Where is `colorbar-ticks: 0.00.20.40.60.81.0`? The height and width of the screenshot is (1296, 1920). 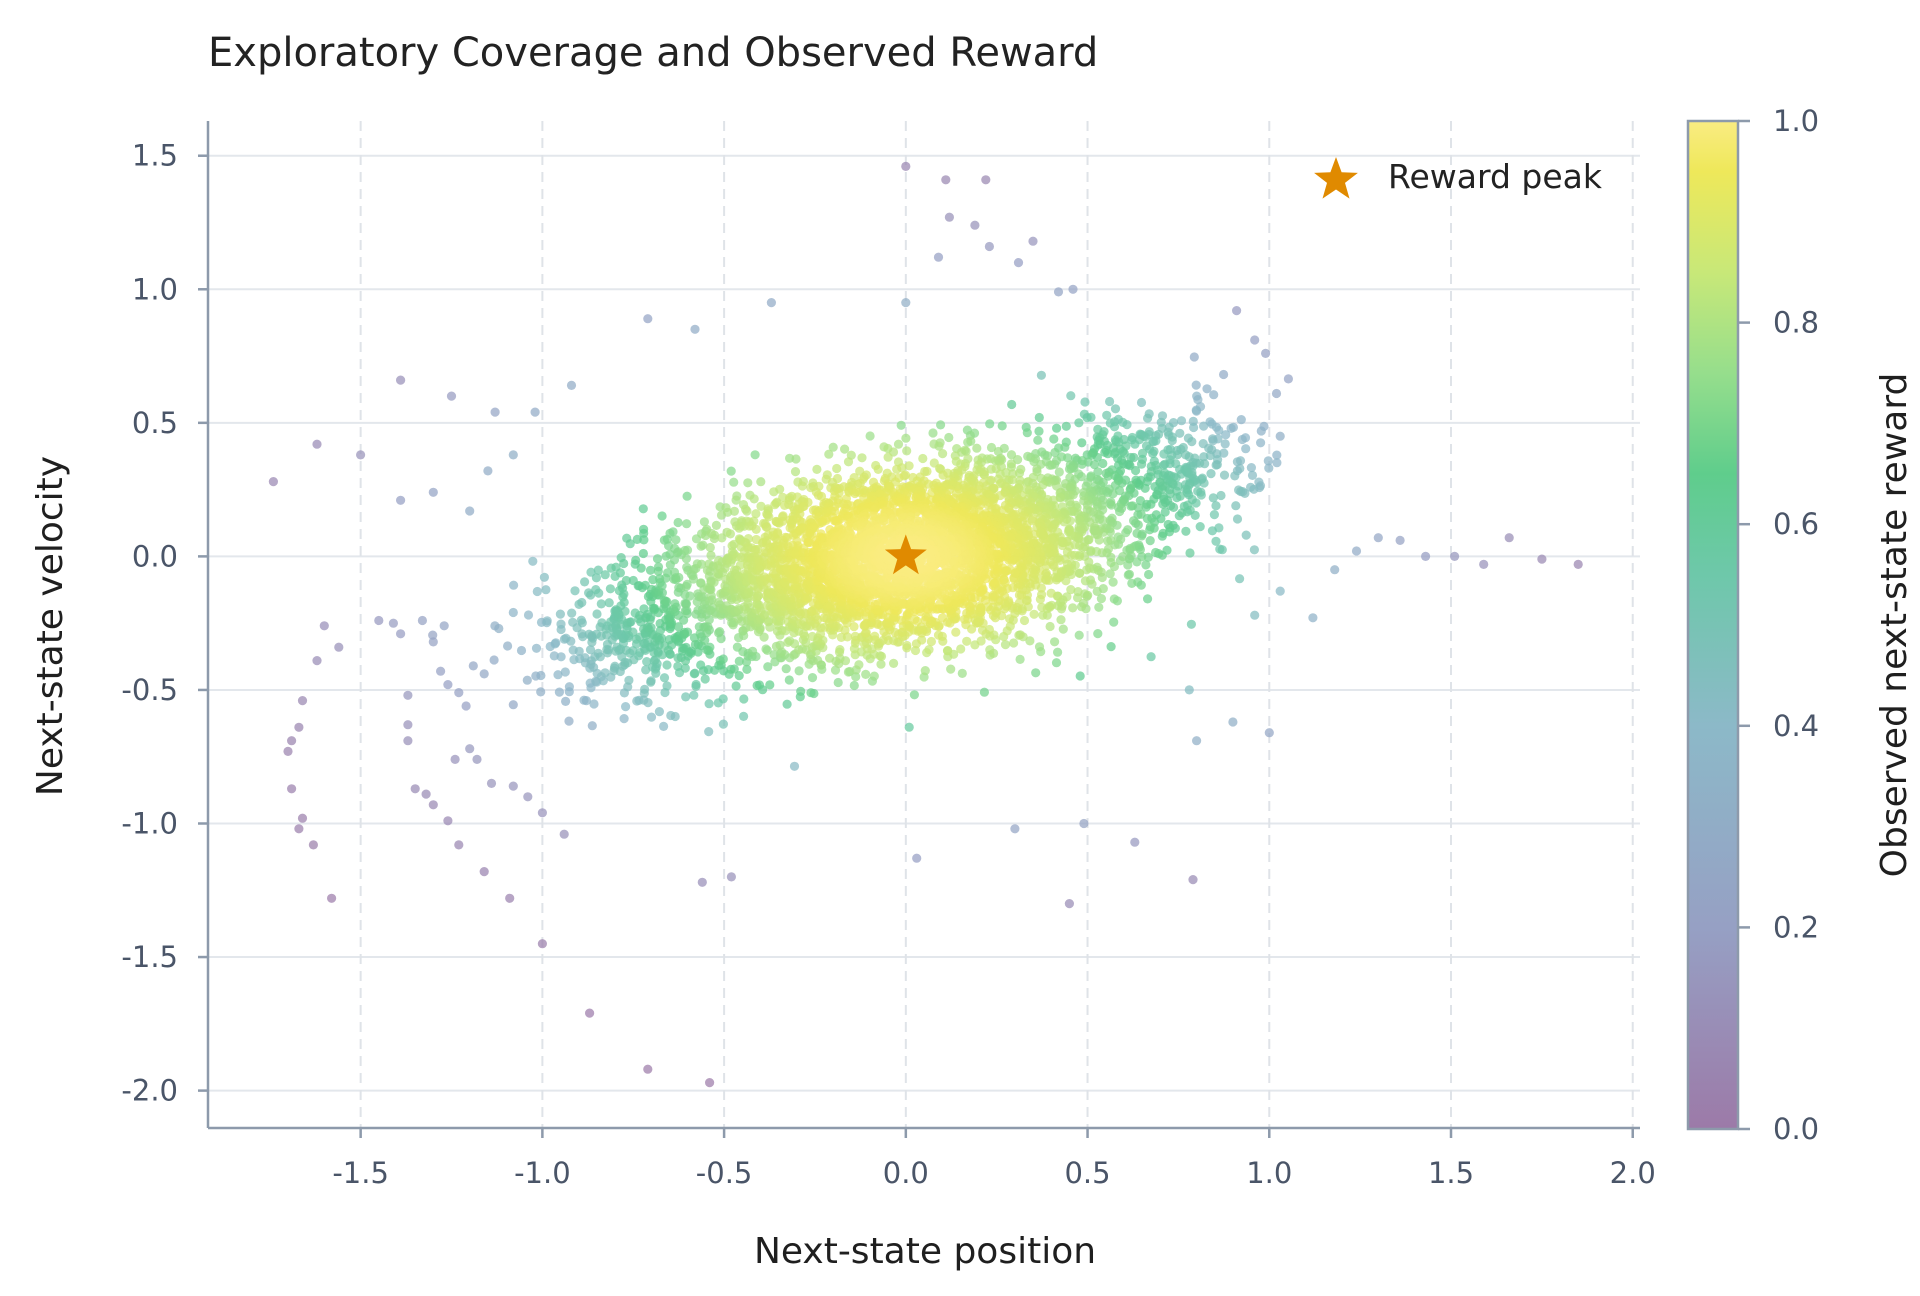 colorbar-ticks: 0.00.20.40.60.81.0 is located at coordinates (1778, 625).